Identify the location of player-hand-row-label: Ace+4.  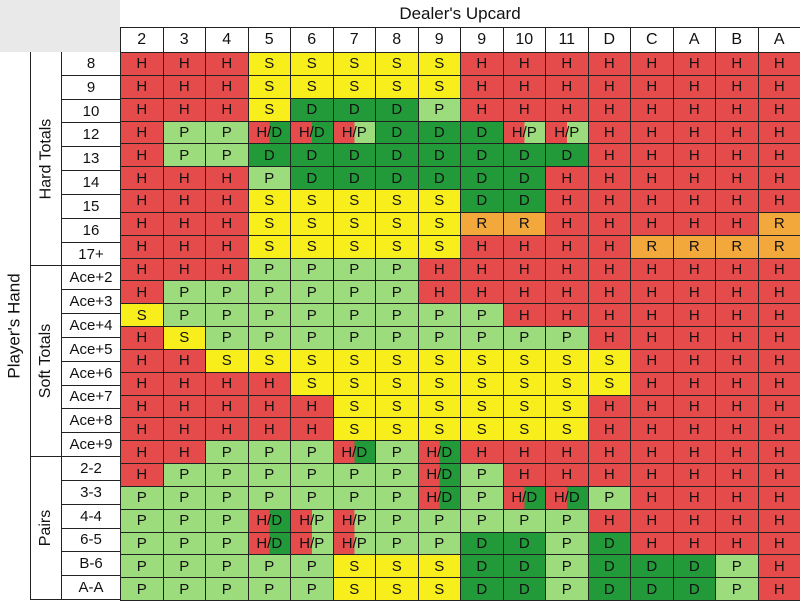
(90, 326).